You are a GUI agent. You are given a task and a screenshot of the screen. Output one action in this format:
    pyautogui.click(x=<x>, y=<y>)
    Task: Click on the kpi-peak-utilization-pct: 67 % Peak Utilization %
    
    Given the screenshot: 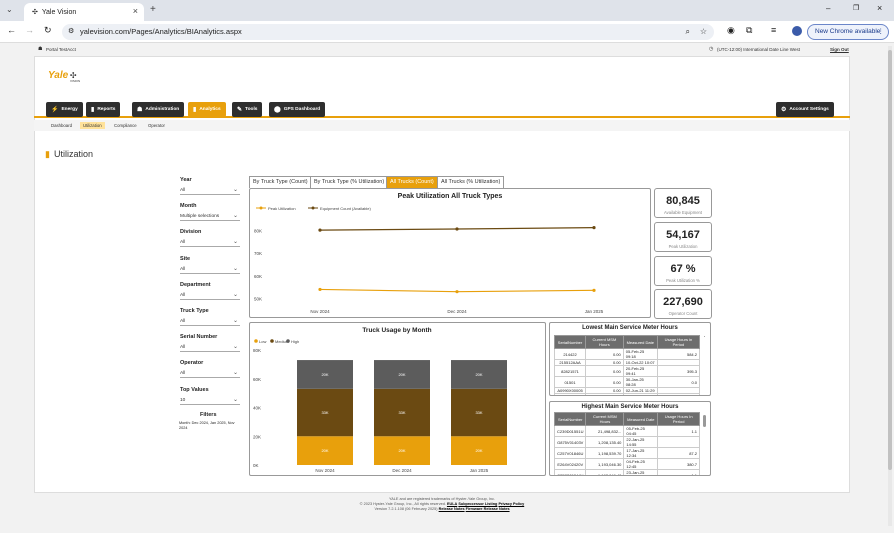 What is the action you would take?
    pyautogui.click(x=683, y=271)
    